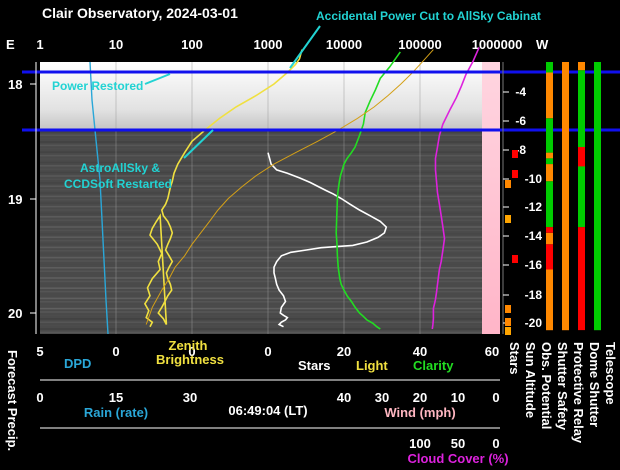 The width and height of the screenshot is (620, 470). What do you see at coordinates (458, 397) in the screenshot?
I see `wind-tick-10: 10` at bounding box center [458, 397].